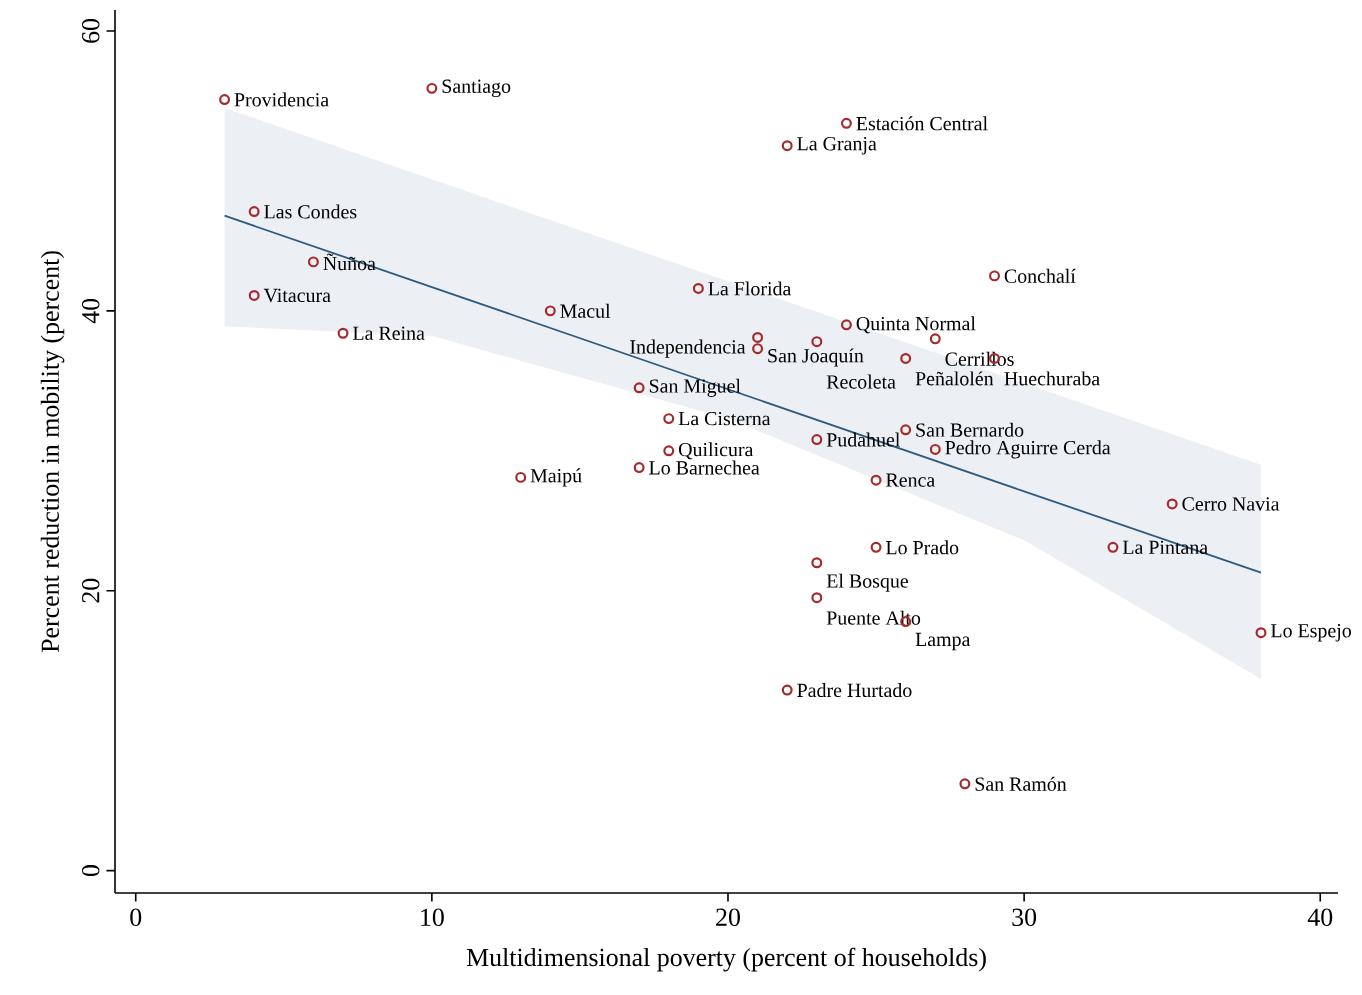 Image resolution: width=1362 pixels, height=995 pixels. Describe the element at coordinates (954, 378) in the screenshot. I see `annotation: Peñalolén` at that location.